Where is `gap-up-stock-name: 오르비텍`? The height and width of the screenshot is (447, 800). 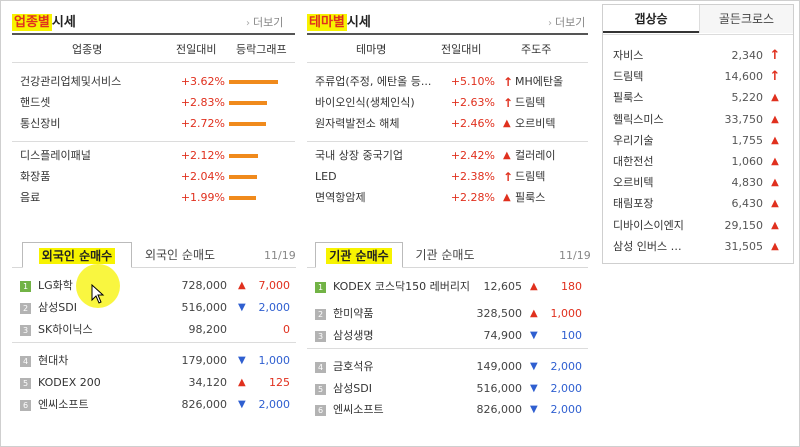
gap-up-stock-name: 오르비텍 is located at coordinates (633, 183).